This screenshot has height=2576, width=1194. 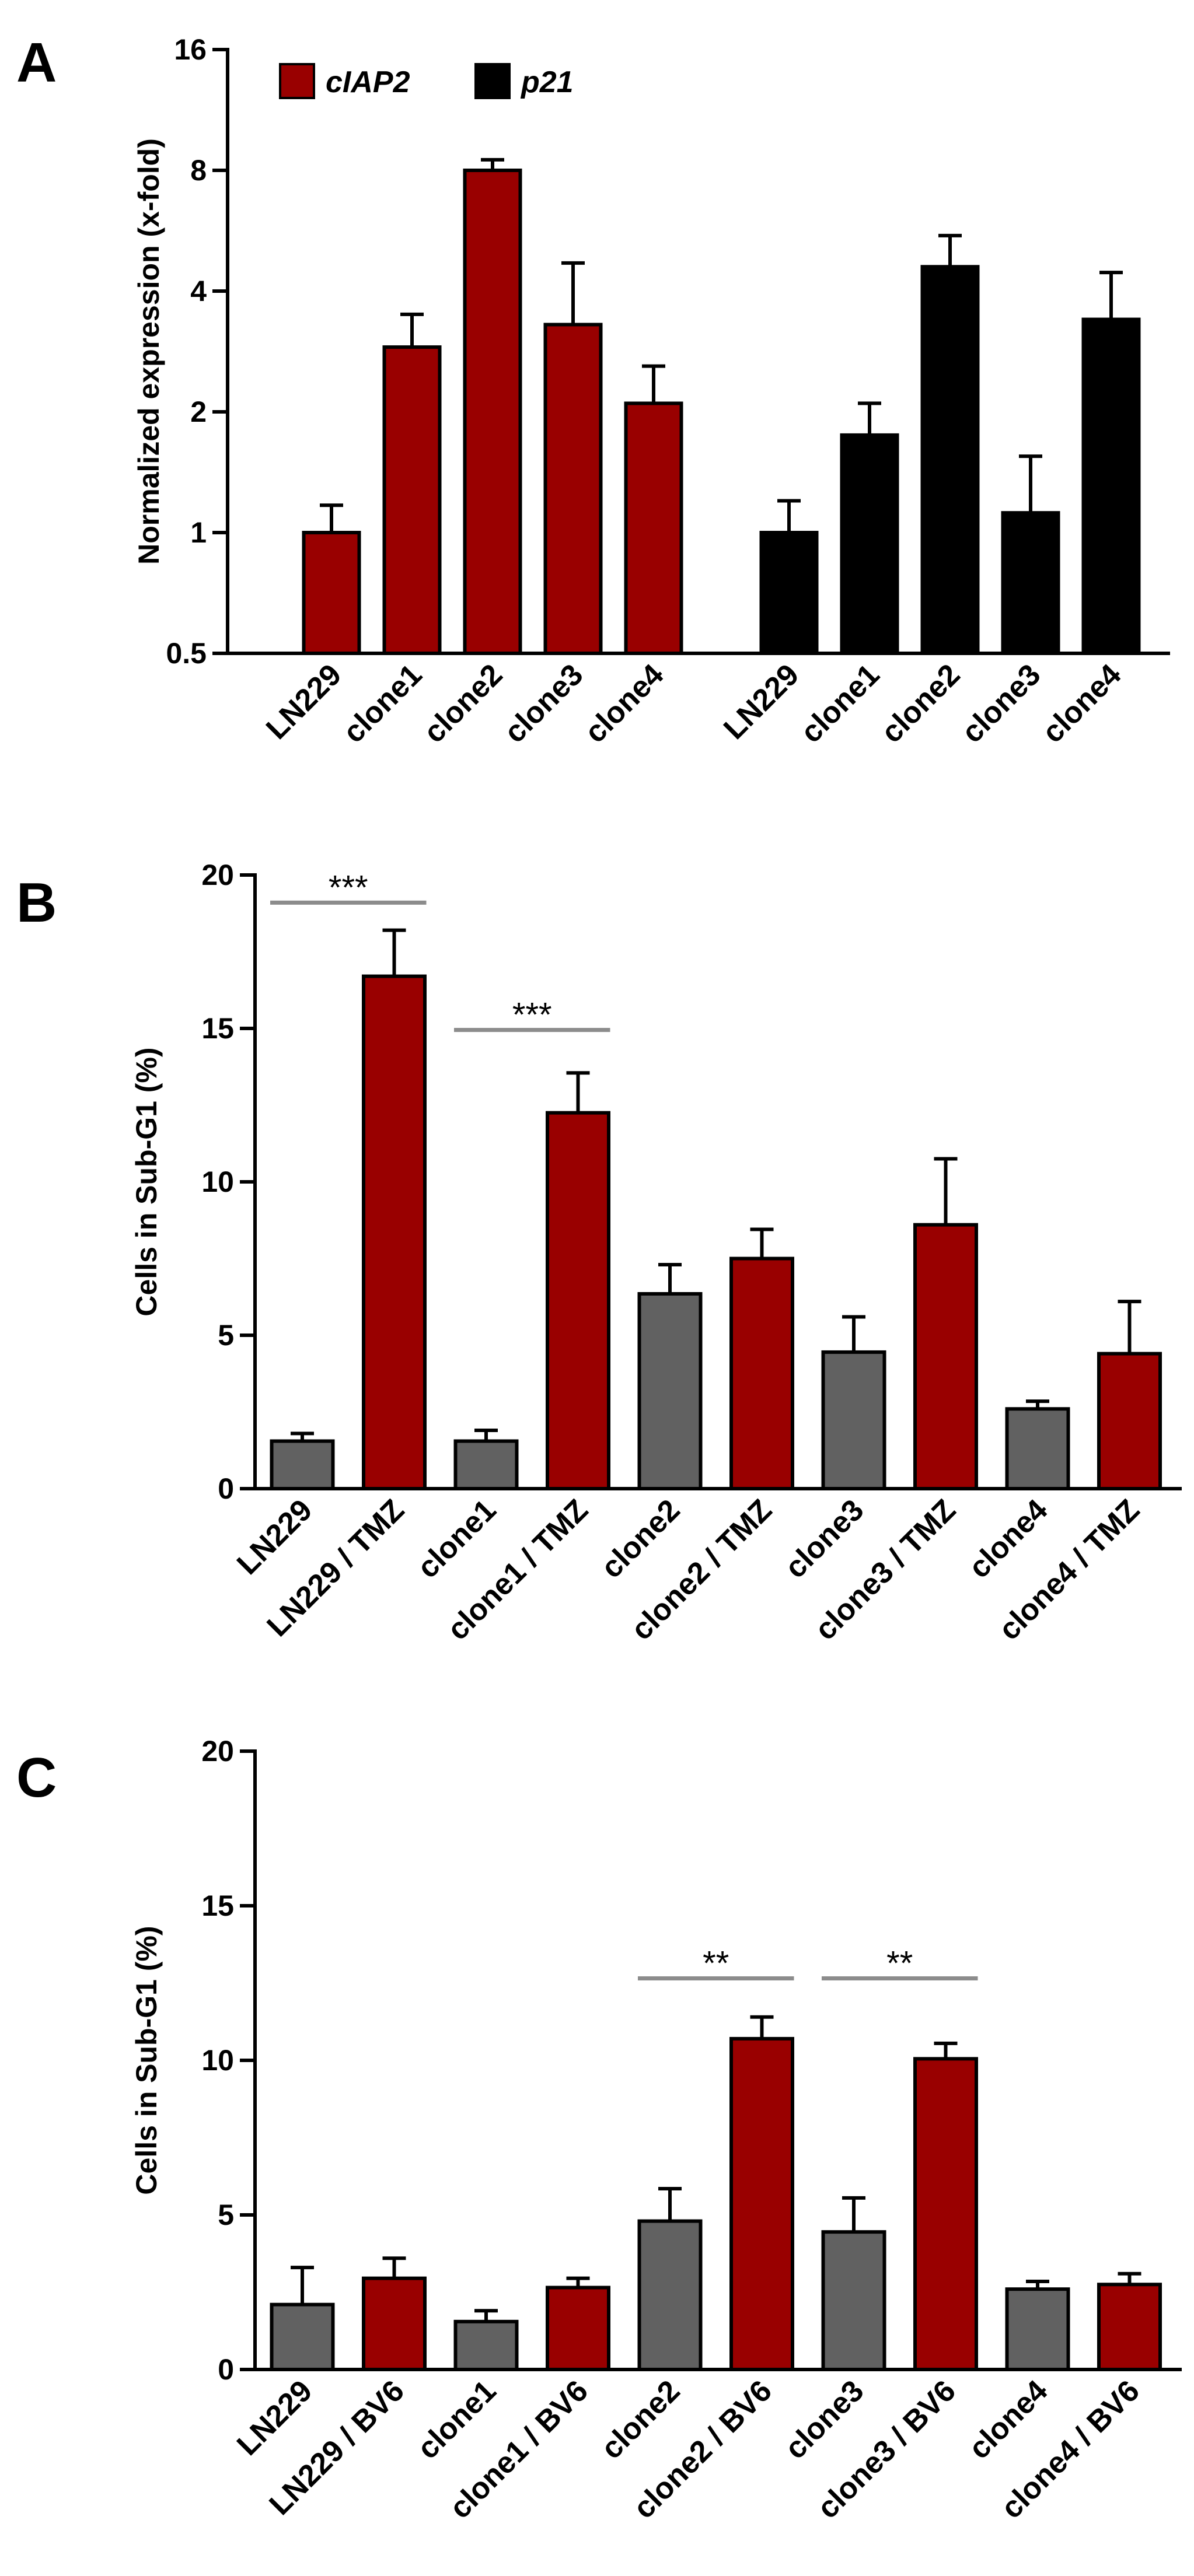 What do you see at coordinates (547, 82) in the screenshot?
I see `panel-a-legend-label: p21` at bounding box center [547, 82].